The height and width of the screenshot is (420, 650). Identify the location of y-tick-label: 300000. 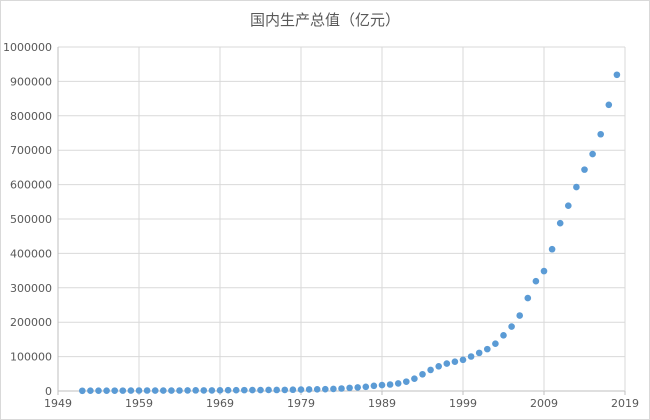
(31, 288).